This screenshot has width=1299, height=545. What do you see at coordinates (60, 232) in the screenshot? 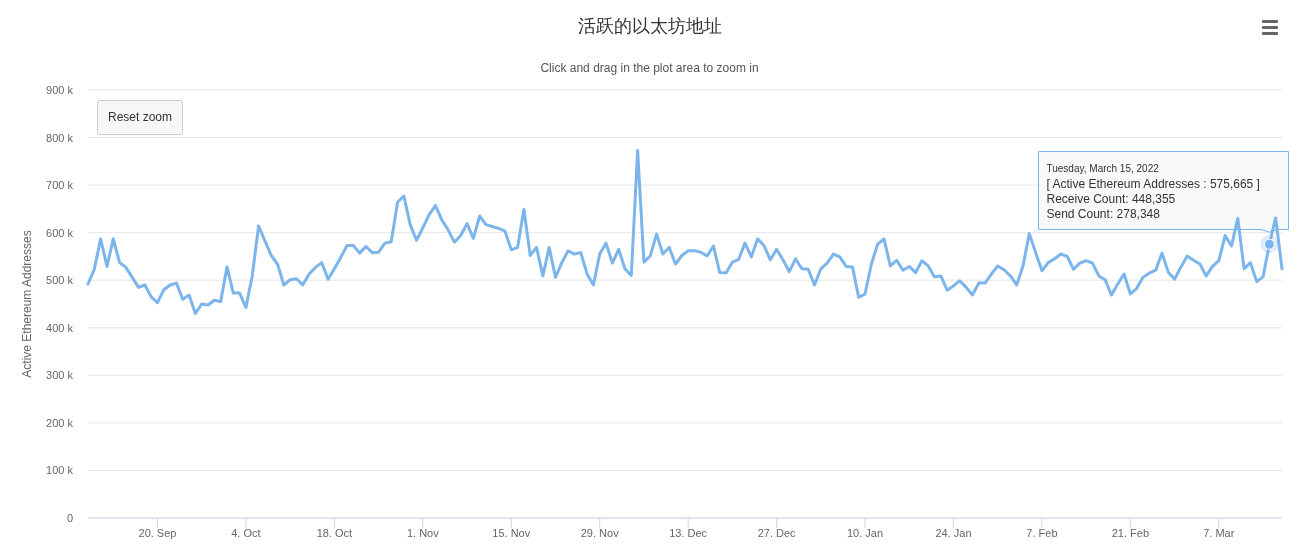
I see `y-tick-label: 600 k` at bounding box center [60, 232].